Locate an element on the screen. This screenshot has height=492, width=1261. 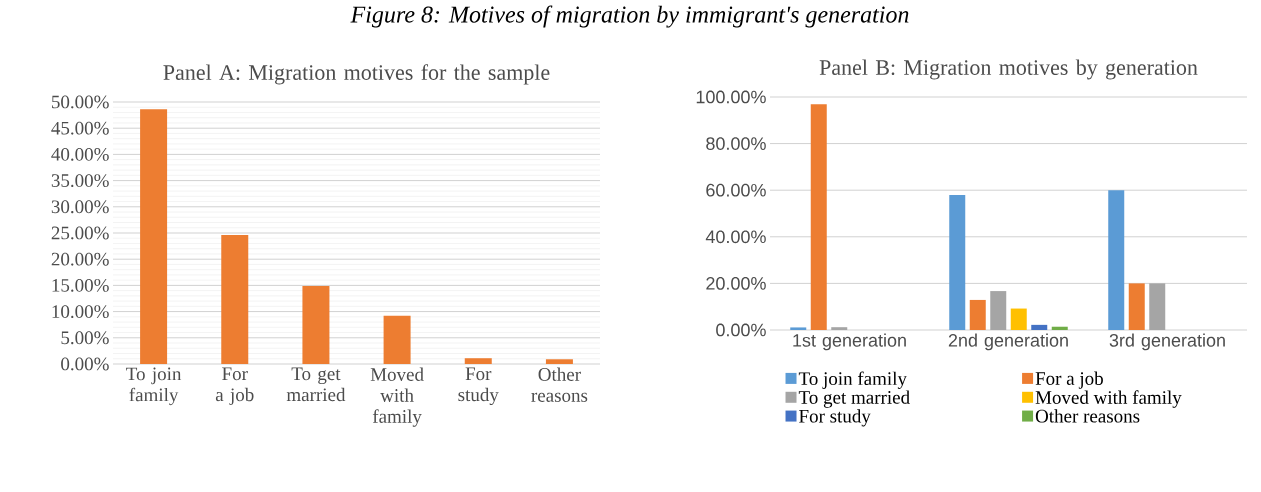
x-tick-label: To get married is located at coordinates (316, 384).